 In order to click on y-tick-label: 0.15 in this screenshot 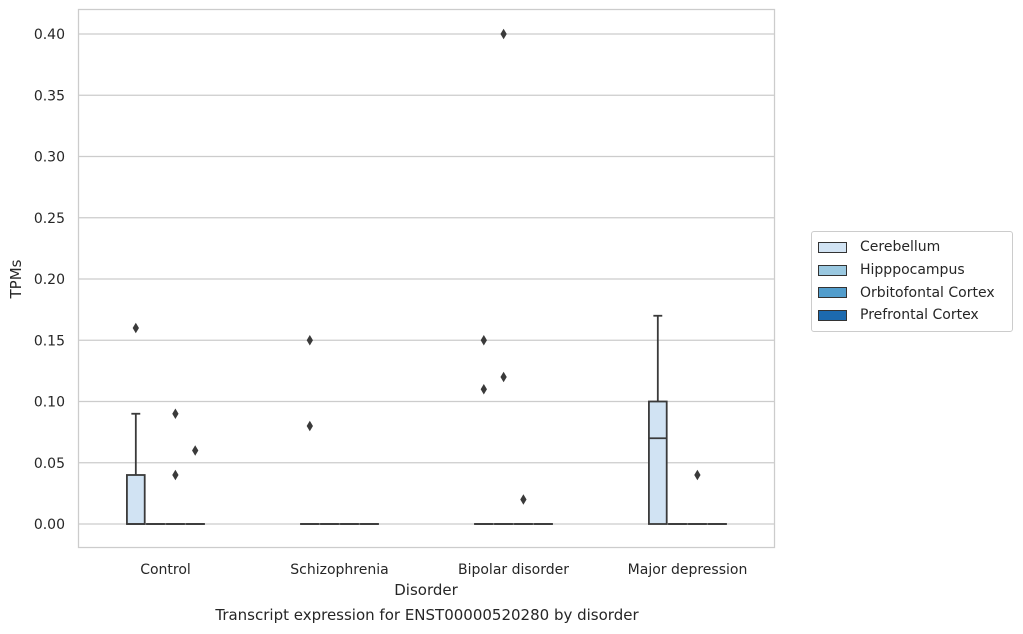, I will do `click(49, 341)`.